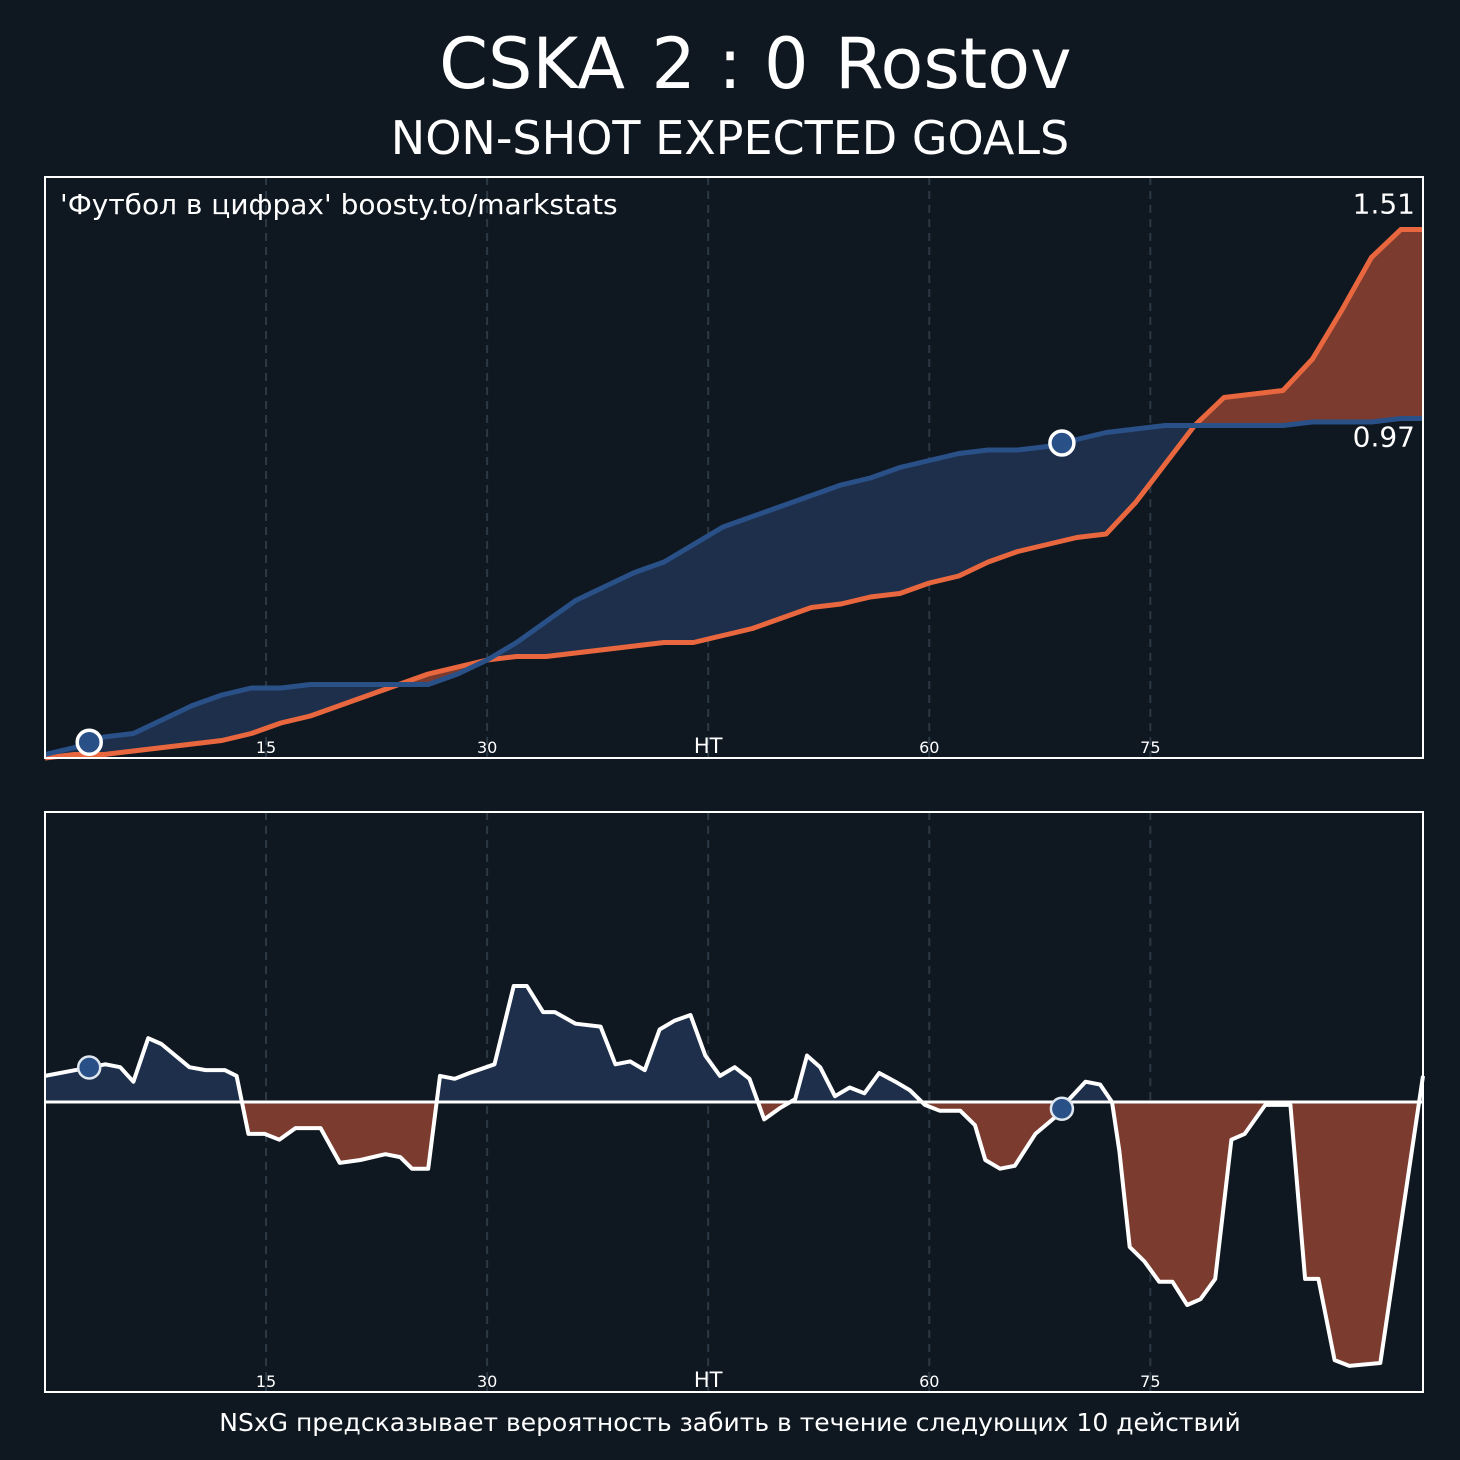  I want to click on away-team: Rostov, so click(953, 64).